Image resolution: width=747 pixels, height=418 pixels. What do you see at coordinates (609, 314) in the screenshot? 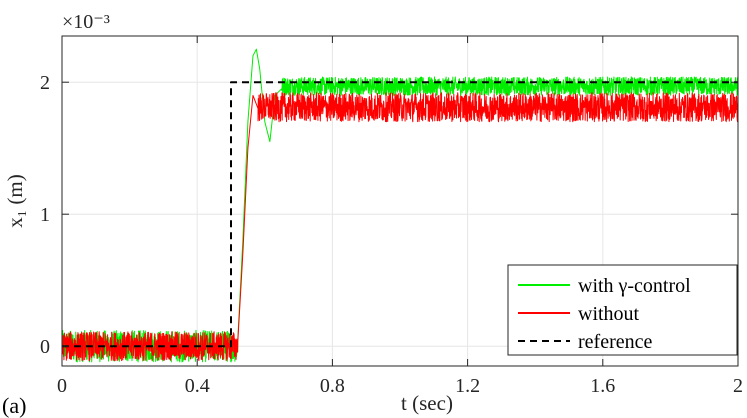
I see `legend-label: without` at bounding box center [609, 314].